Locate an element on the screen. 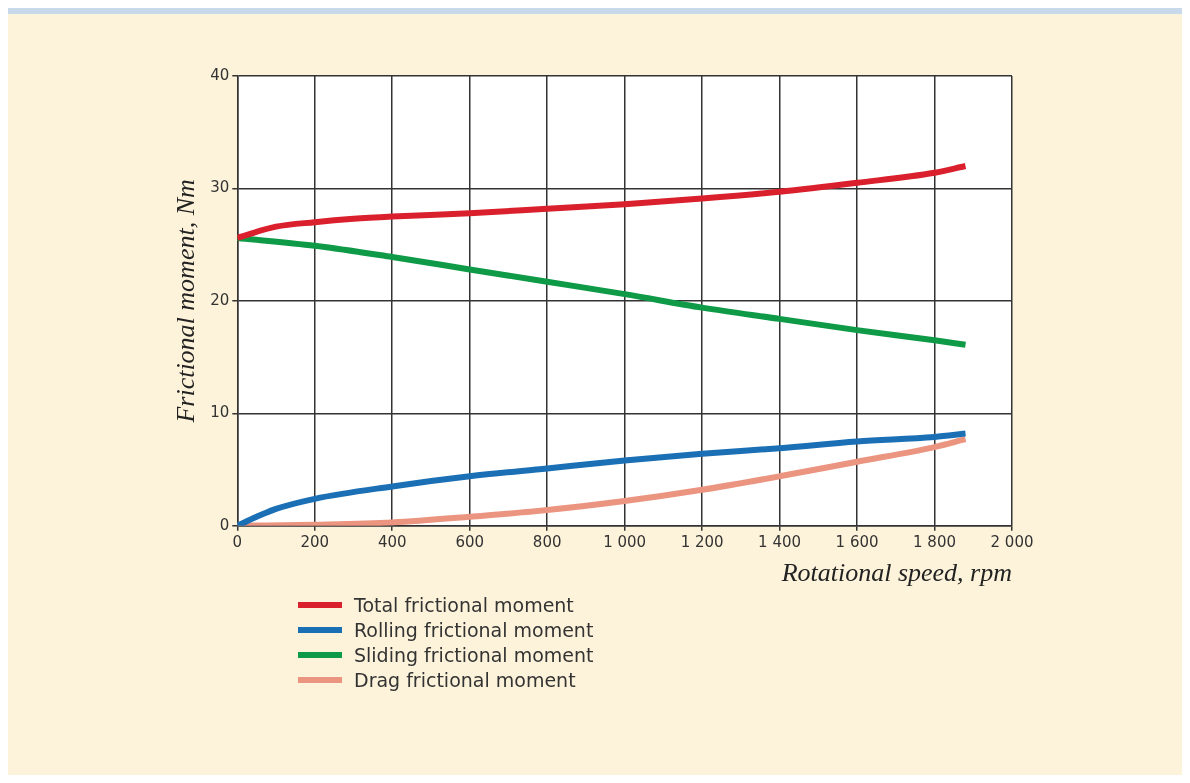 The height and width of the screenshot is (783, 1190). legend-label: Total frictional moment is located at coordinates (464, 605).